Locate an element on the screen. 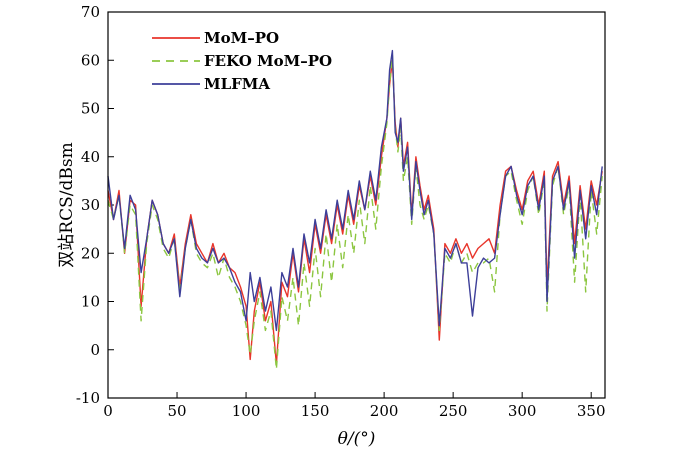 Image resolution: width=700 pixels, height=455 pixels. y-tick-label: 20 is located at coordinates (90, 253).